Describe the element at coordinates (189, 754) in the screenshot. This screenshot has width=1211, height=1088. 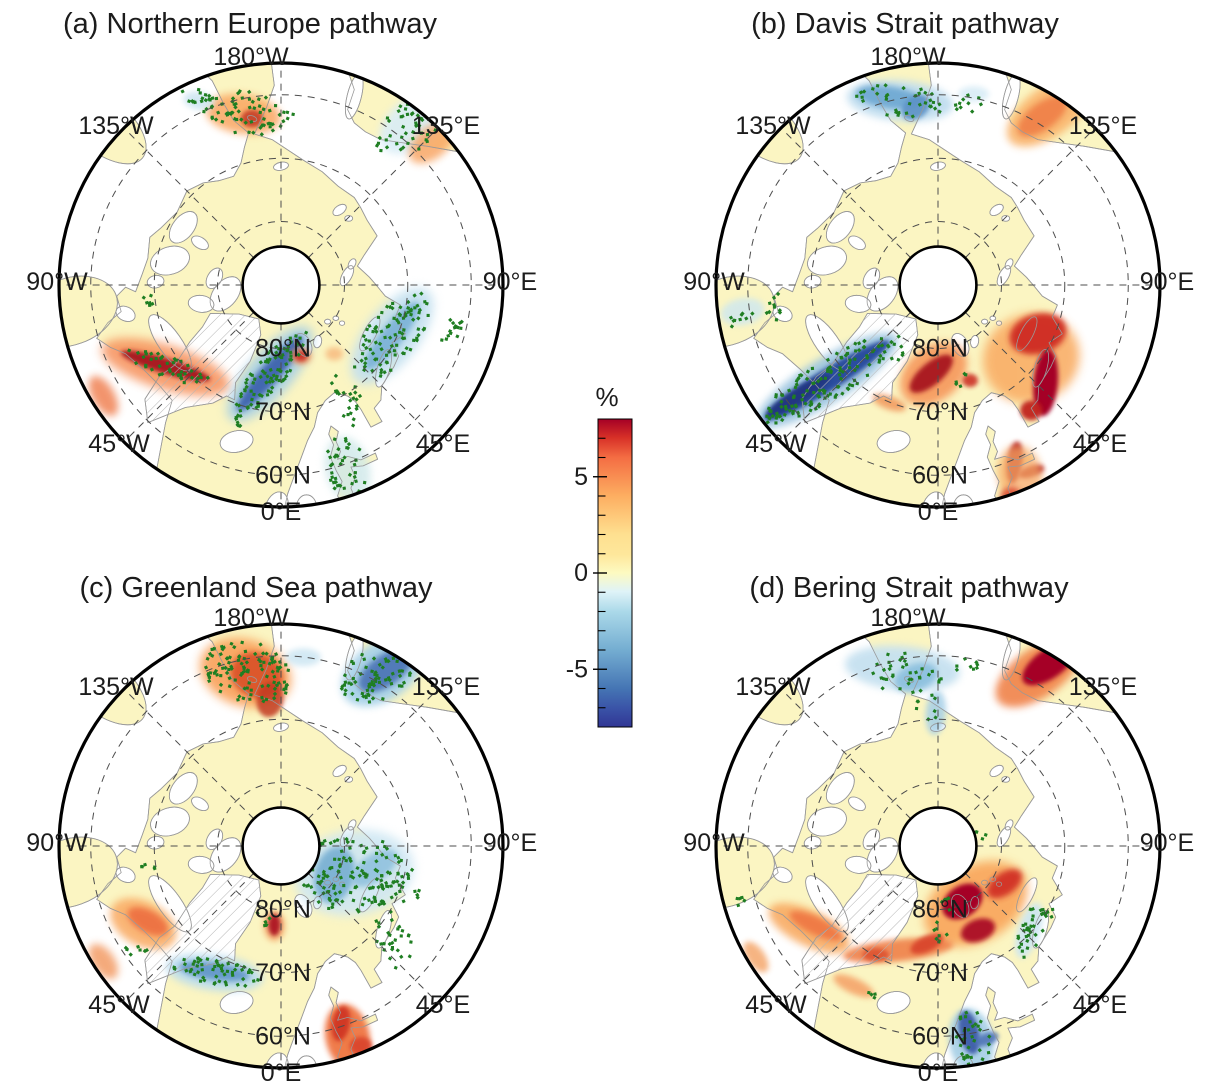
I see `meridian-line` at that location.